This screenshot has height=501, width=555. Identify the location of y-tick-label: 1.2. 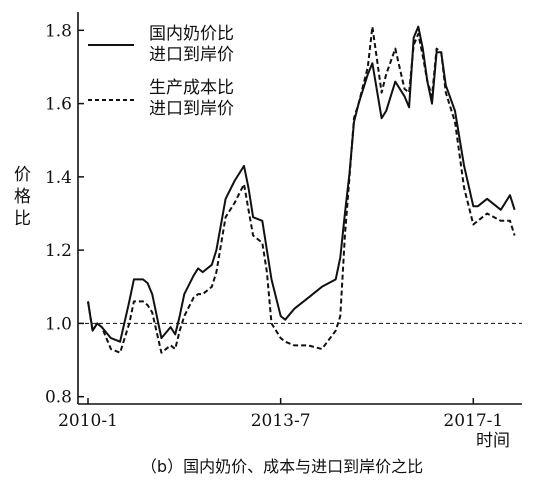
(58, 251).